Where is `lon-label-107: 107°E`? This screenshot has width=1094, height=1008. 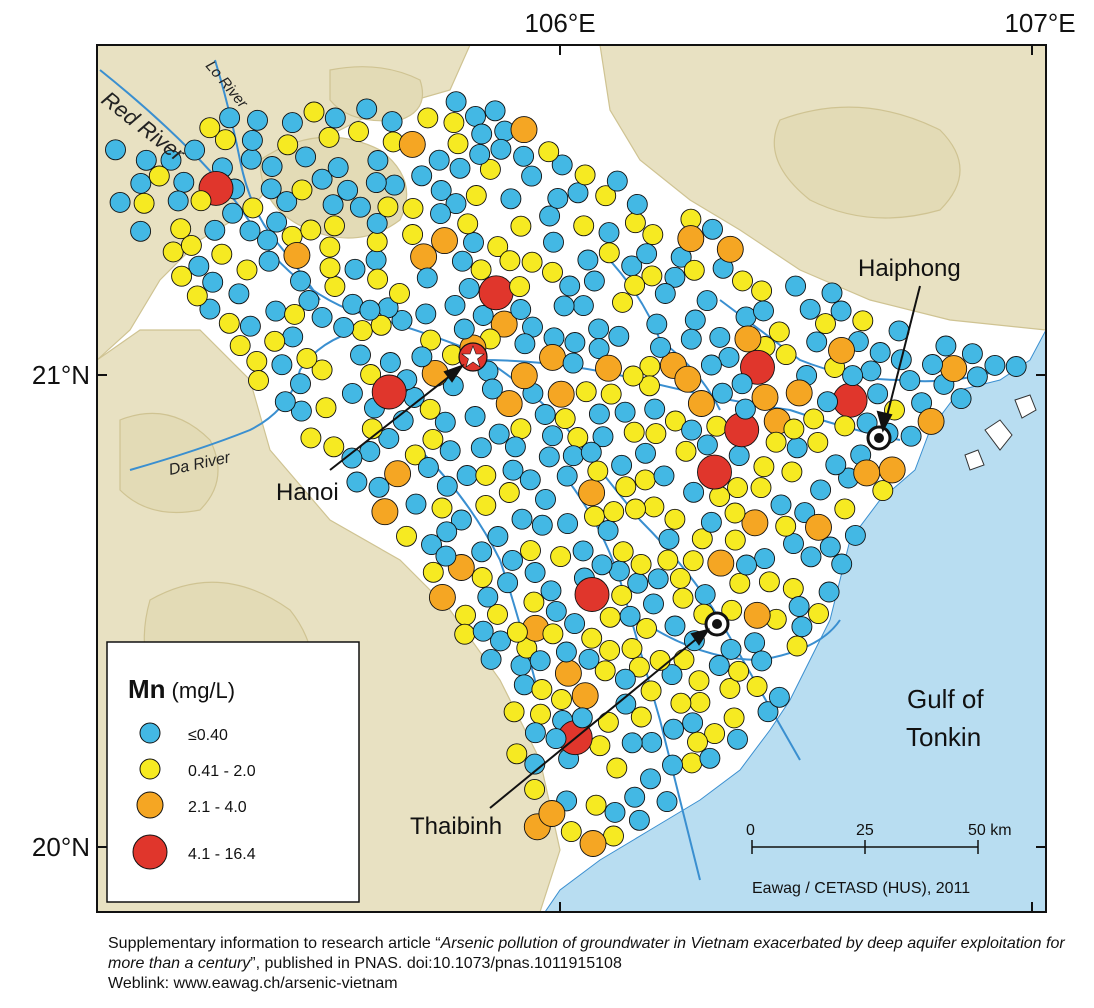 lon-label-107: 107°E is located at coordinates (1039, 23).